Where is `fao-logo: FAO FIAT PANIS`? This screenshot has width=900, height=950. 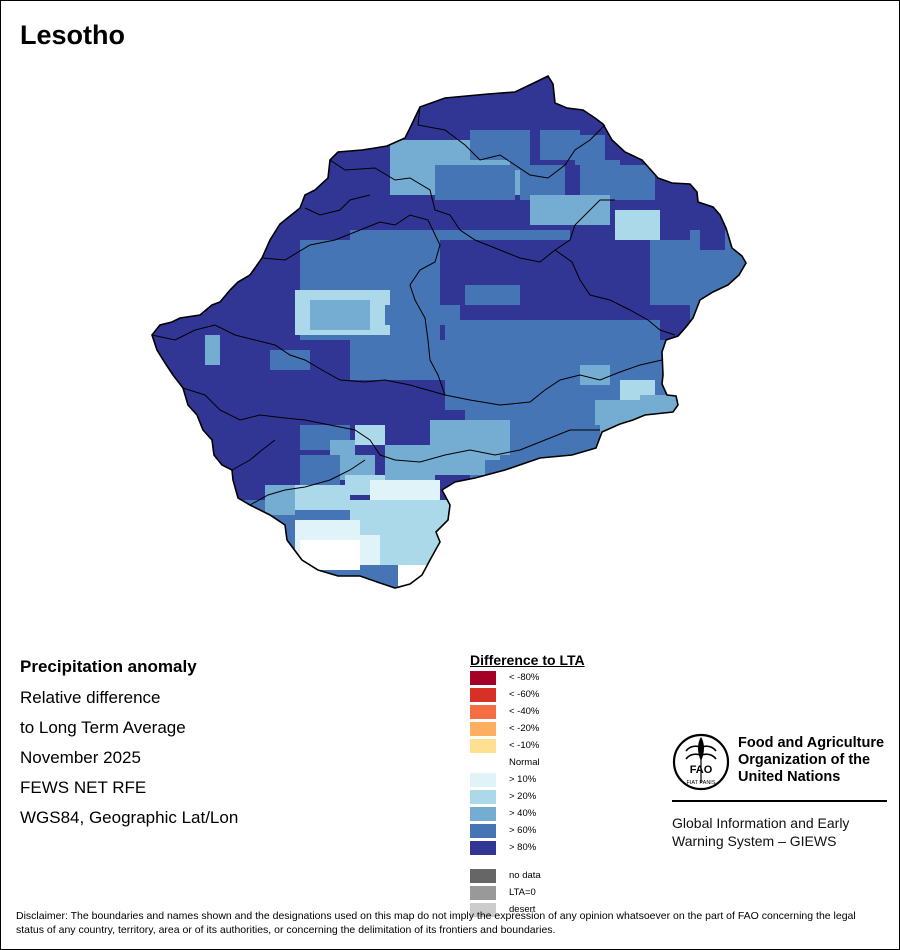
fao-logo: FAO FIAT PANIS is located at coordinates (701, 762).